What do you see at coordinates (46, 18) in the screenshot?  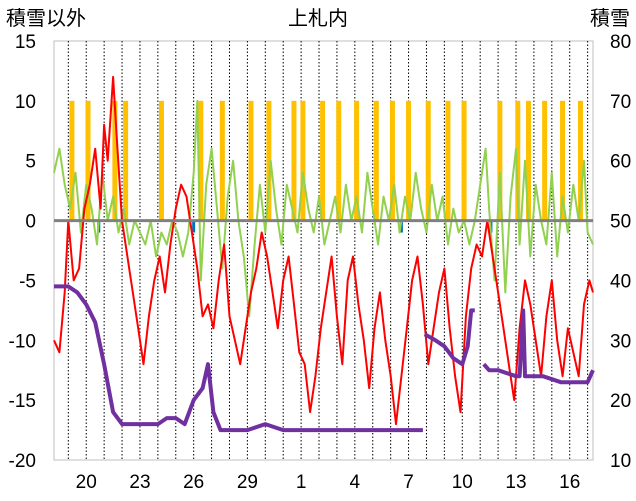 I see `left-axis-label: 積雪以外` at bounding box center [46, 18].